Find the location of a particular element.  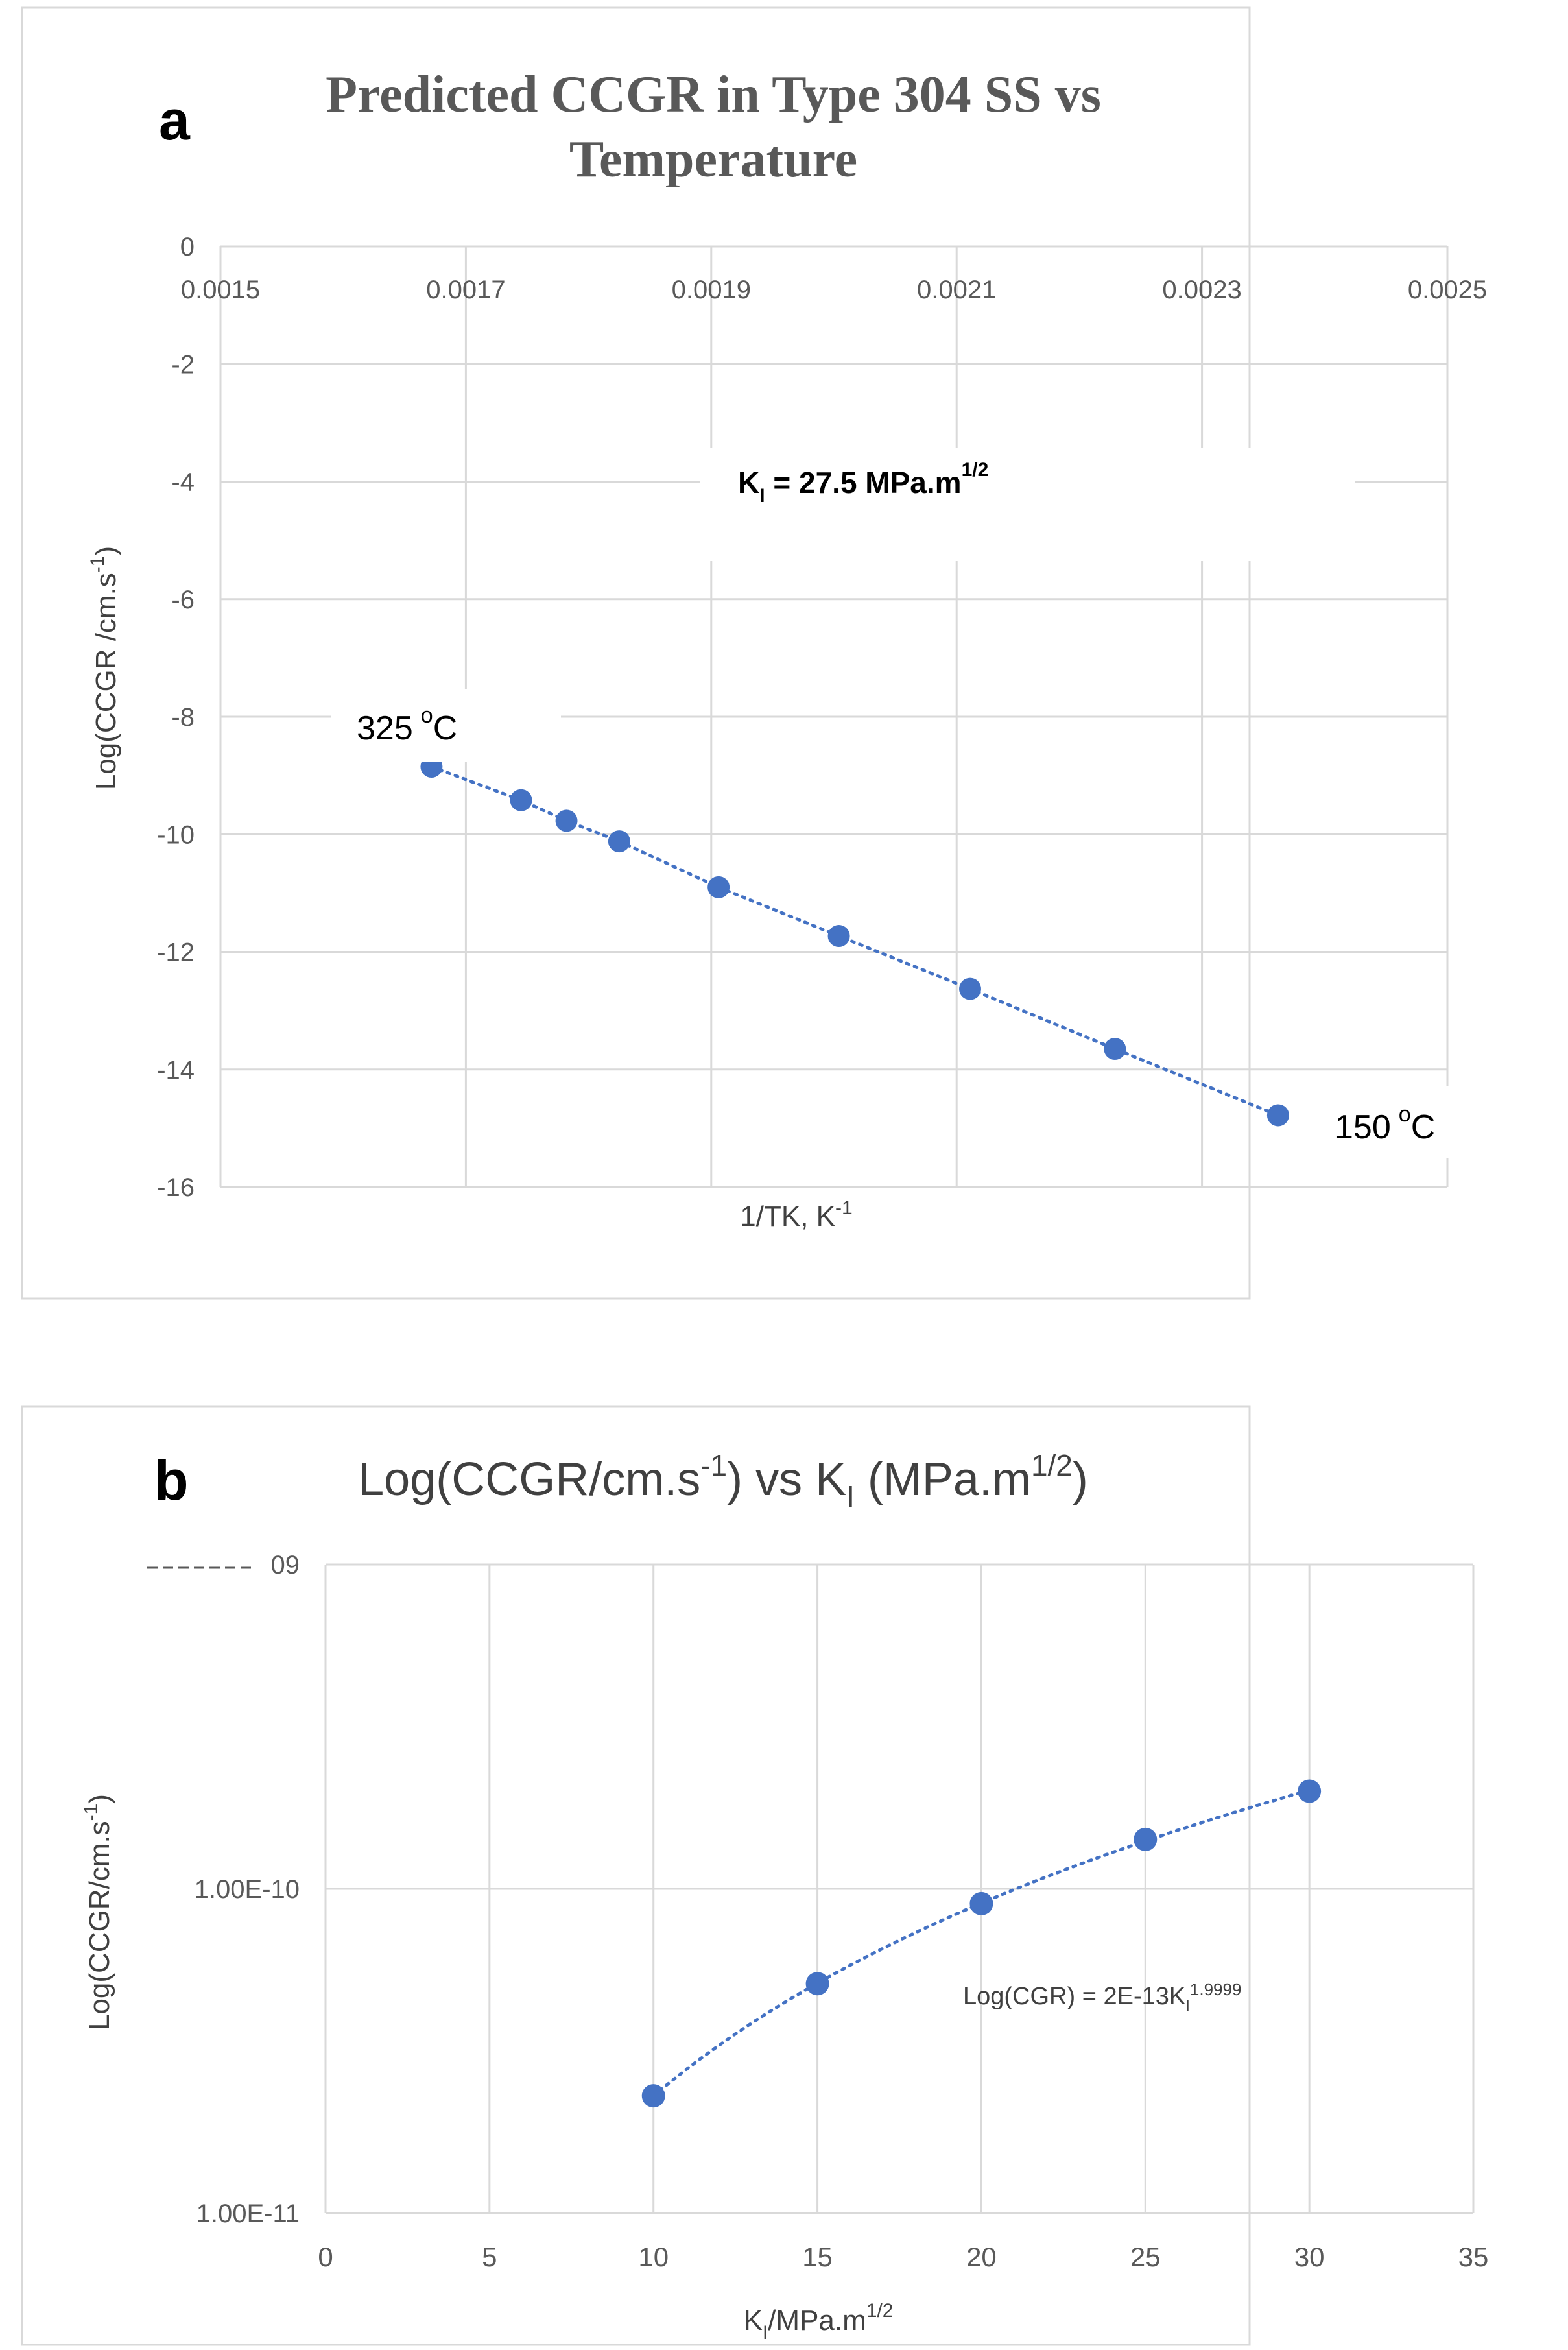

chart-b-x-tick-label: 20 is located at coordinates (981, 2257).